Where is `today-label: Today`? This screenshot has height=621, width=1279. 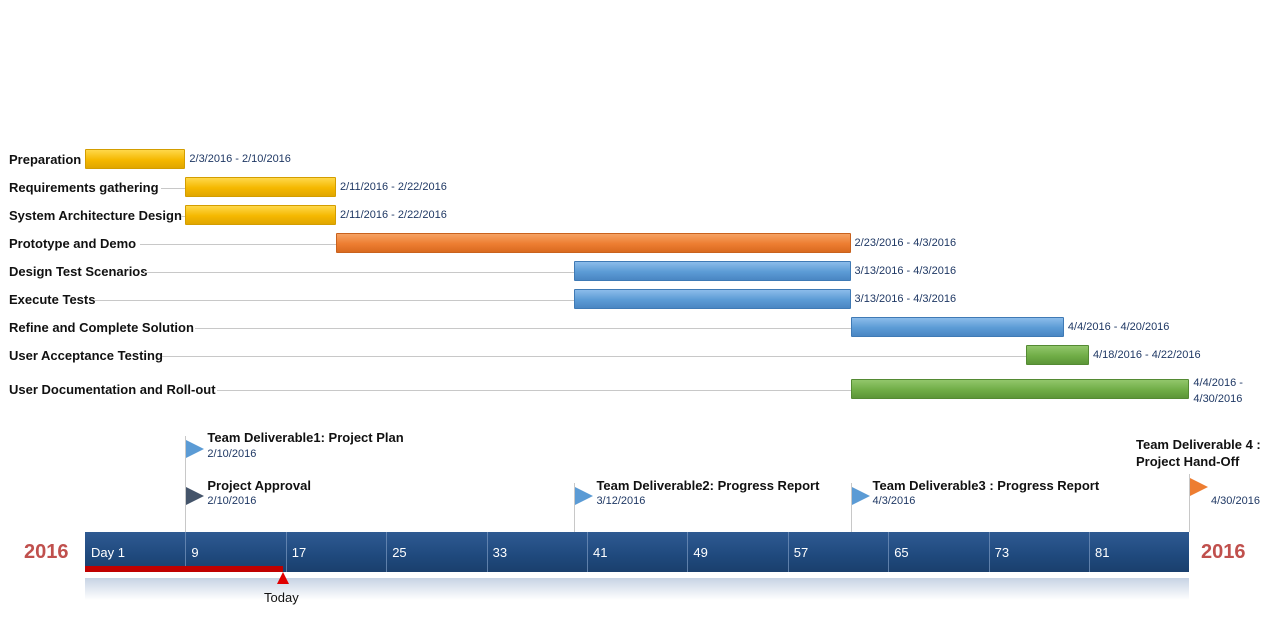 today-label: Today is located at coordinates (281, 597).